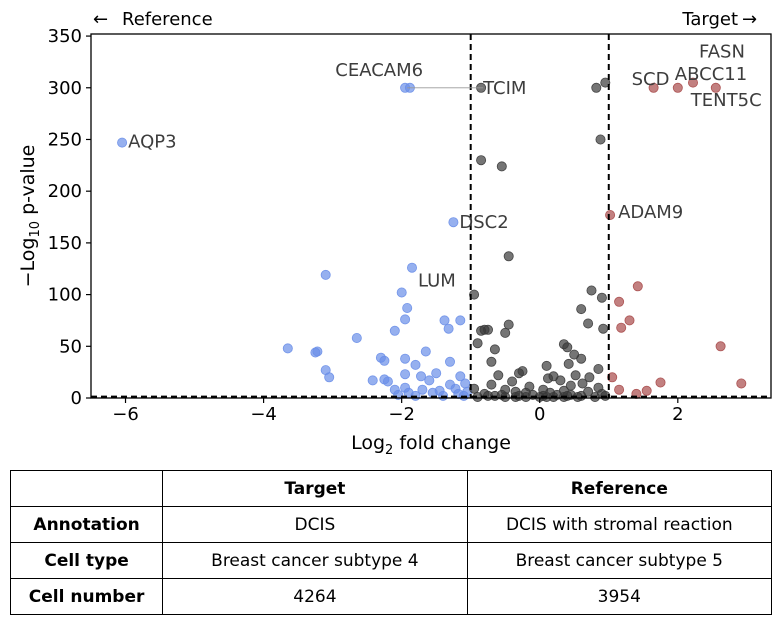  I want to click on gene-label: ABCC11, so click(711, 74).